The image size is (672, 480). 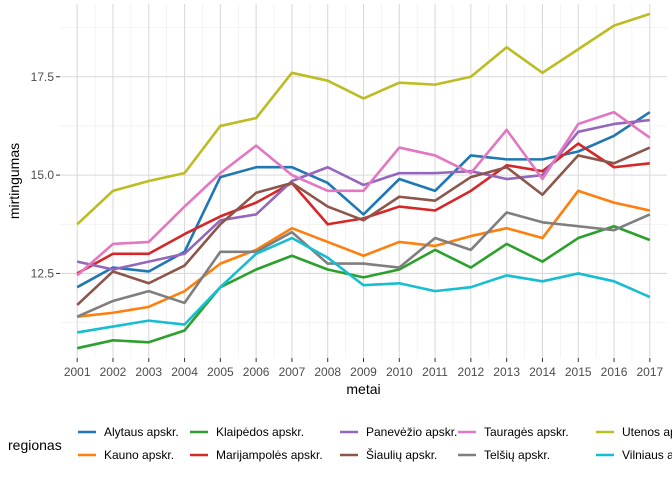 I want to click on x-tick-label: 2007, so click(x=292, y=372).